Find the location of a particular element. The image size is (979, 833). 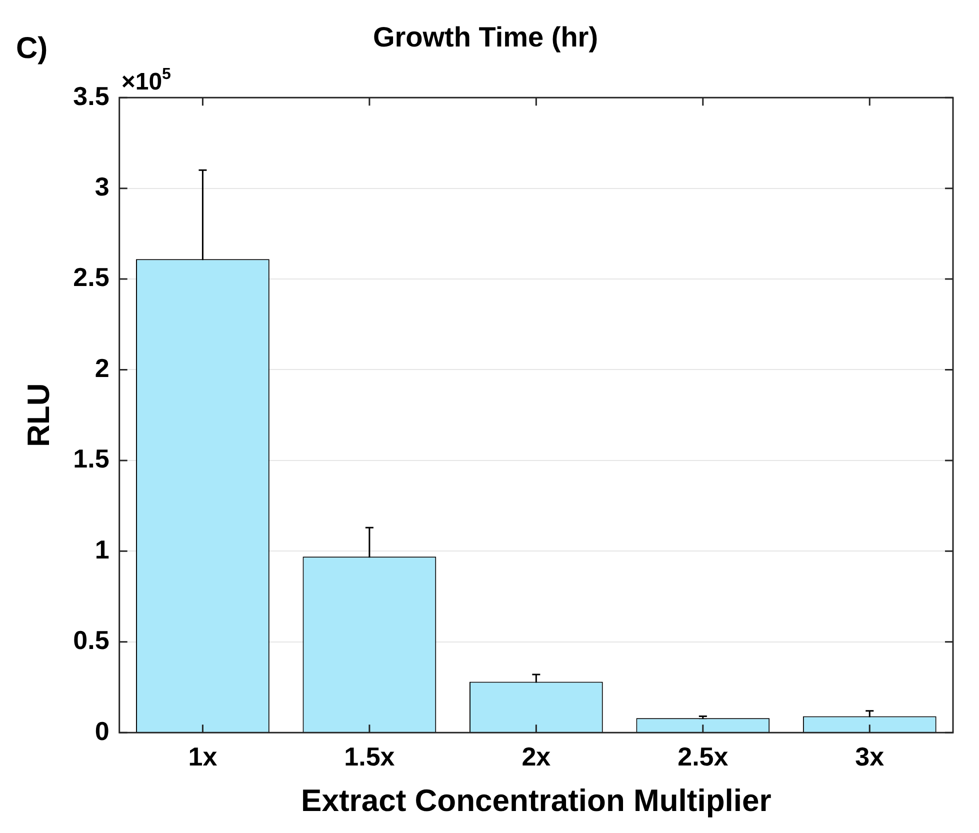

y-tick-label: 3 is located at coordinates (102, 186).